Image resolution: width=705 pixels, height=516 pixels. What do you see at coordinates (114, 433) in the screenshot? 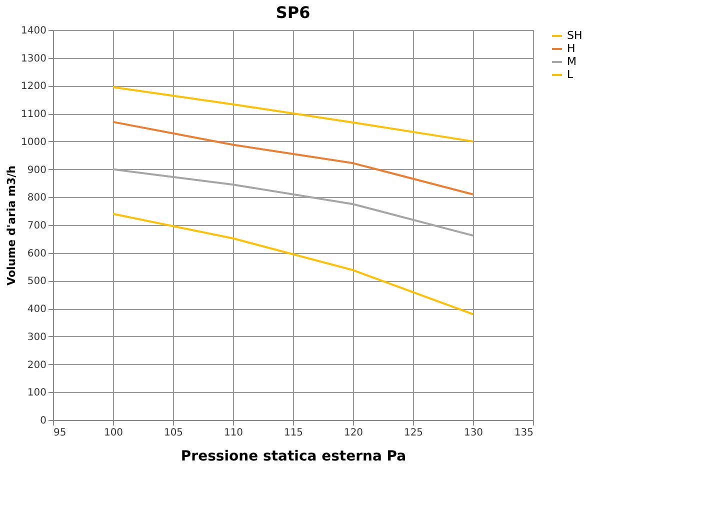
I see `x-tick-label: 100` at bounding box center [114, 433].